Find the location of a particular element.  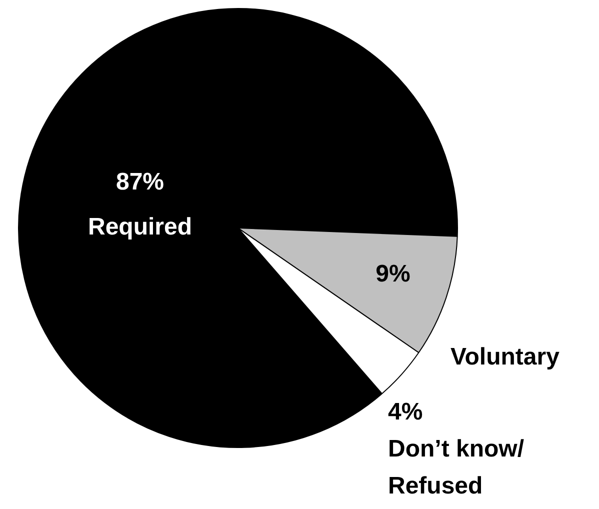

data-label: 9% is located at coordinates (393, 274).